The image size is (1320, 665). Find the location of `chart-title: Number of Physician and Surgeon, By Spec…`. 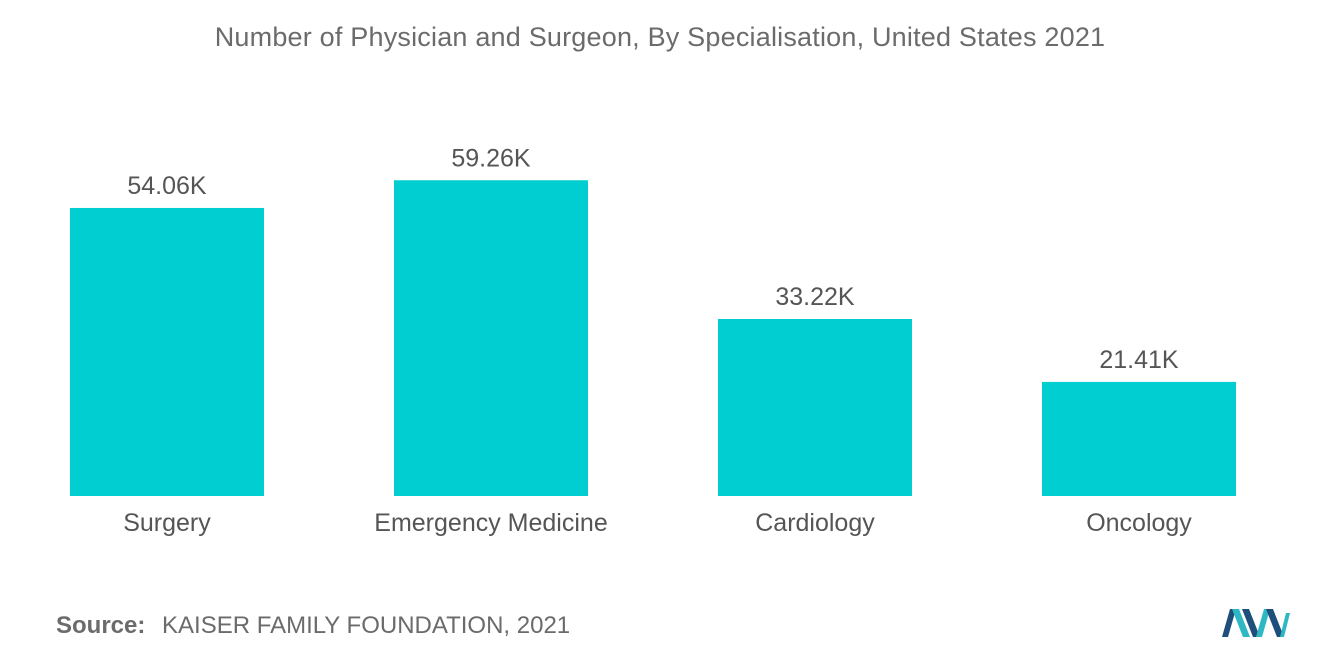

chart-title: Number of Physician and Surgeon, By Spec… is located at coordinates (660, 37).